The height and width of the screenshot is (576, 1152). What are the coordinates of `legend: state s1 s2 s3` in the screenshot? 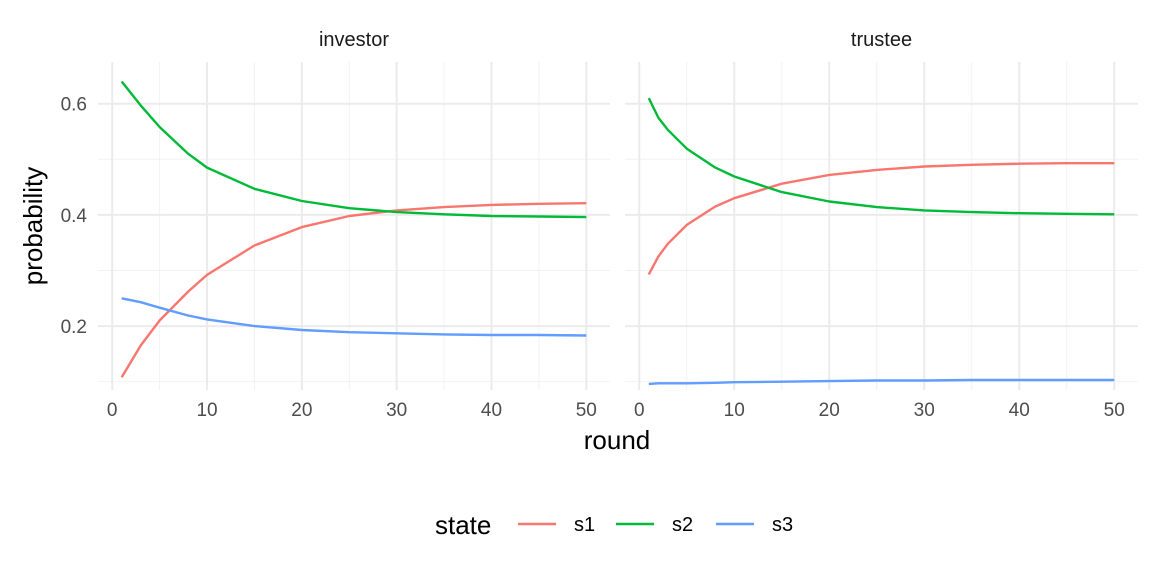 It's located at (614, 525).